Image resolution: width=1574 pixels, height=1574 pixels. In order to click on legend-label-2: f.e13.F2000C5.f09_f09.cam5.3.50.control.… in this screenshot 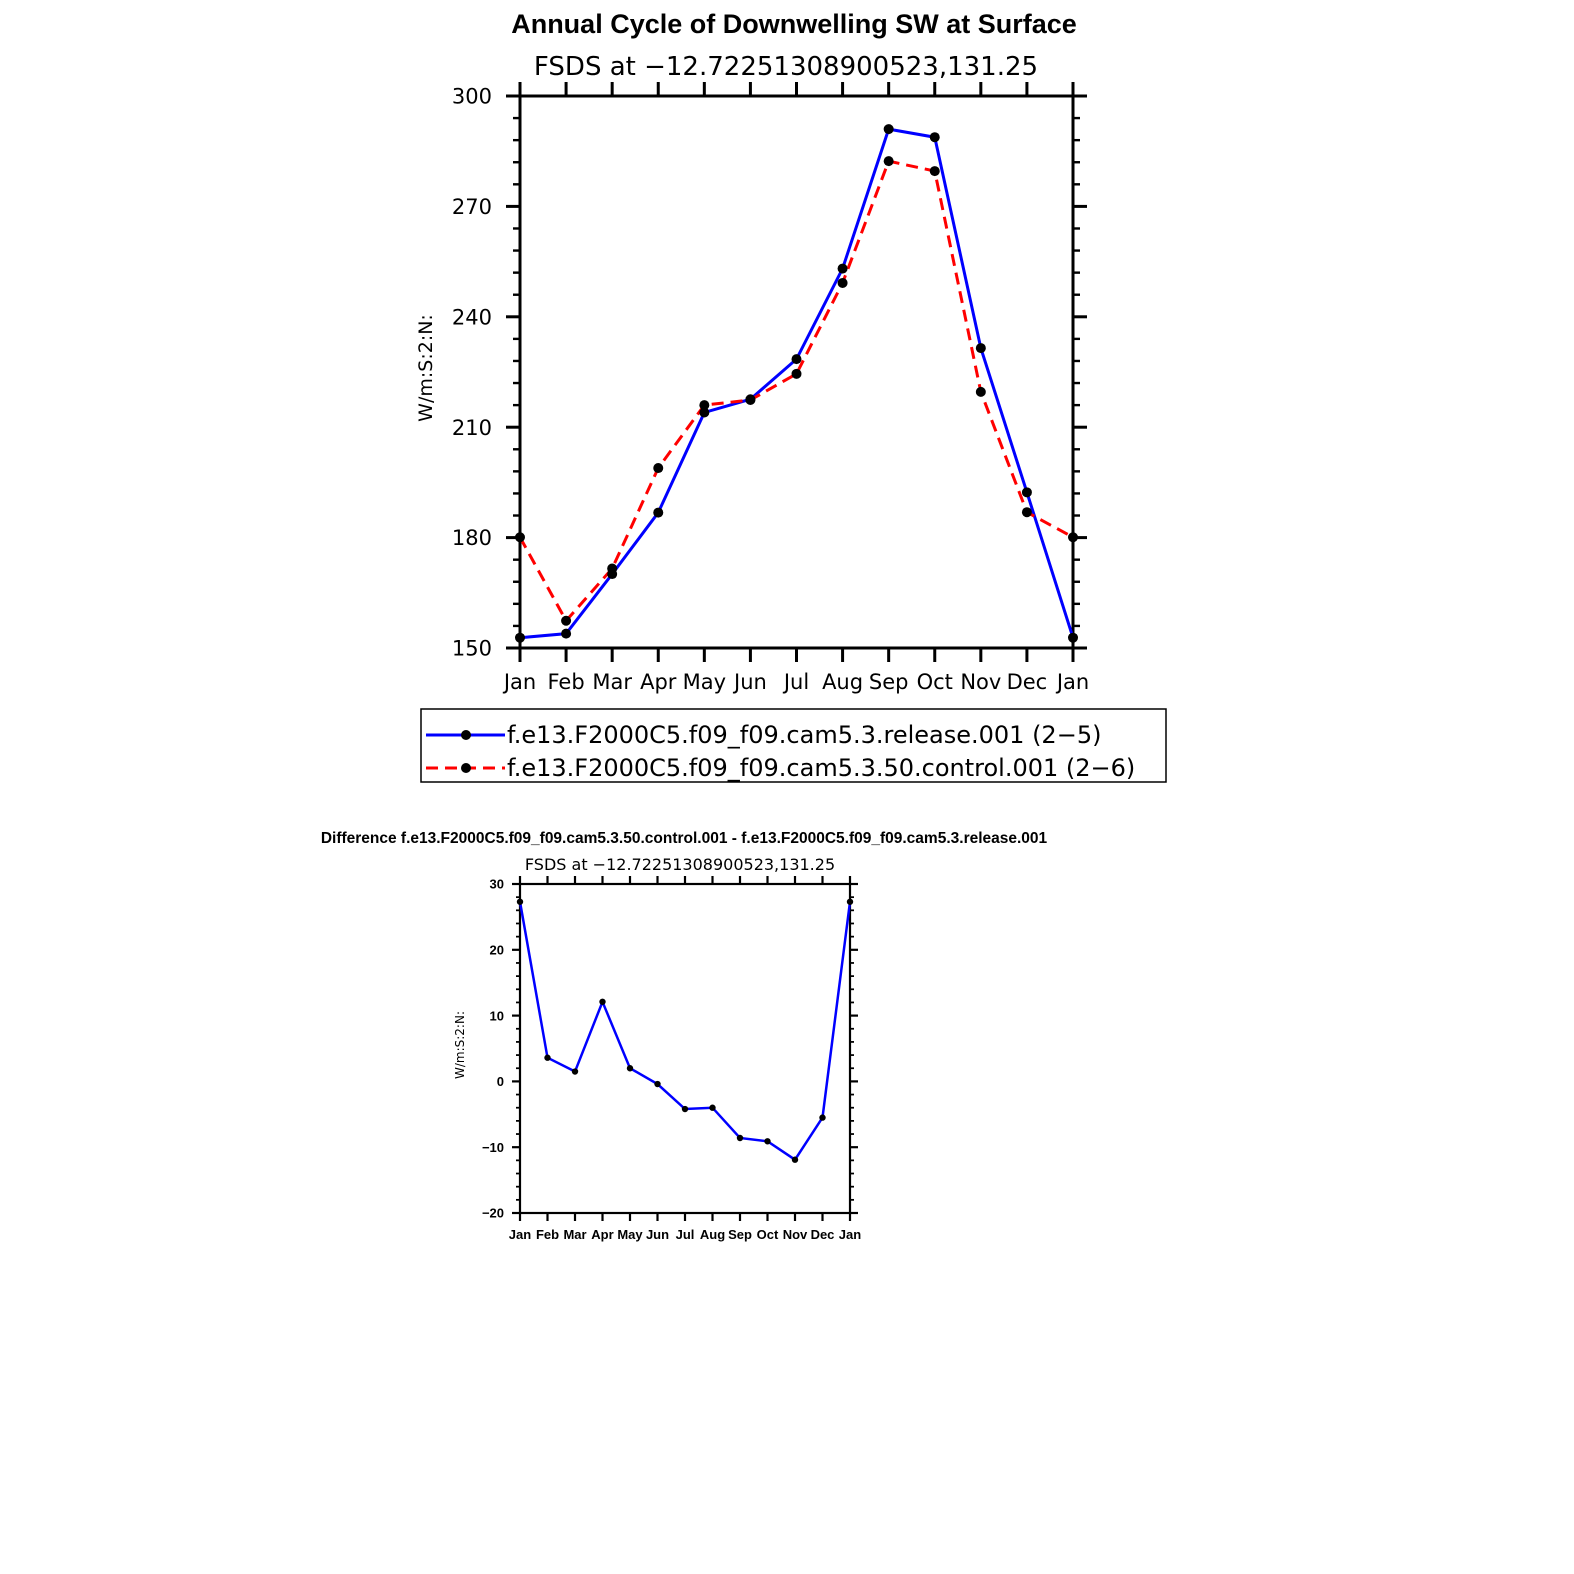, I will do `click(821, 768)`.